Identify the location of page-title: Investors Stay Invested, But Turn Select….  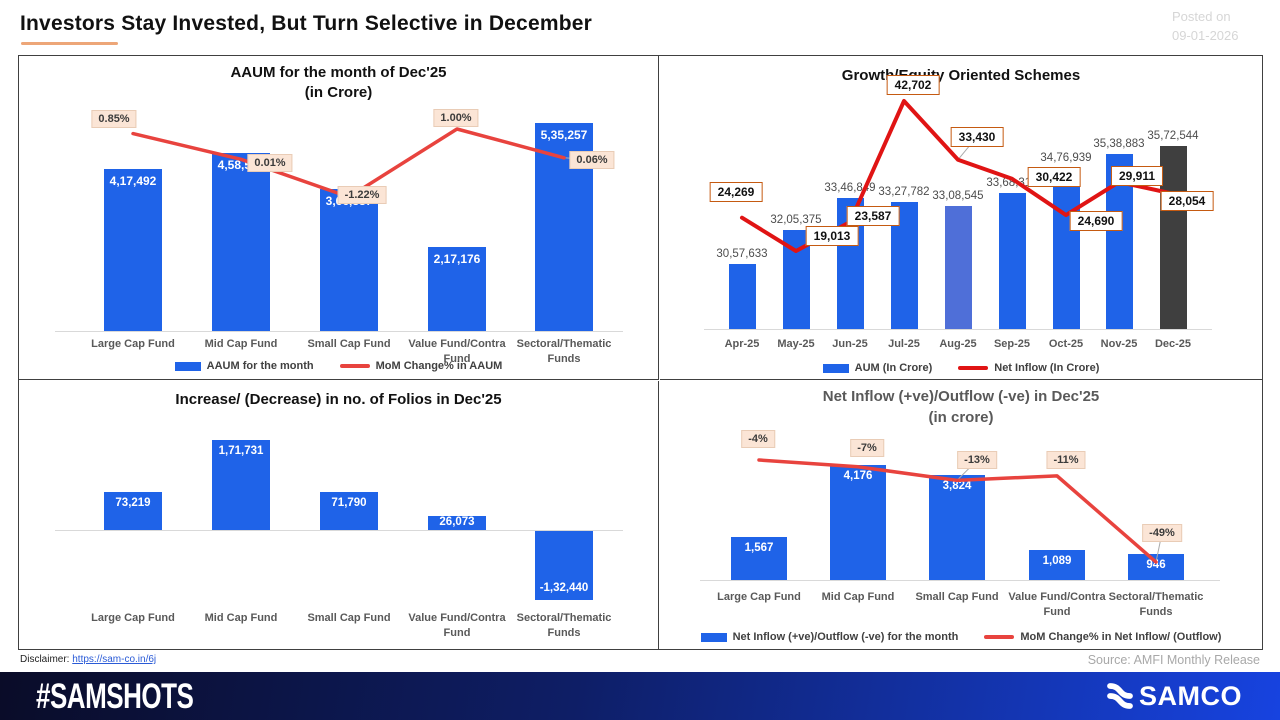
(306, 23).